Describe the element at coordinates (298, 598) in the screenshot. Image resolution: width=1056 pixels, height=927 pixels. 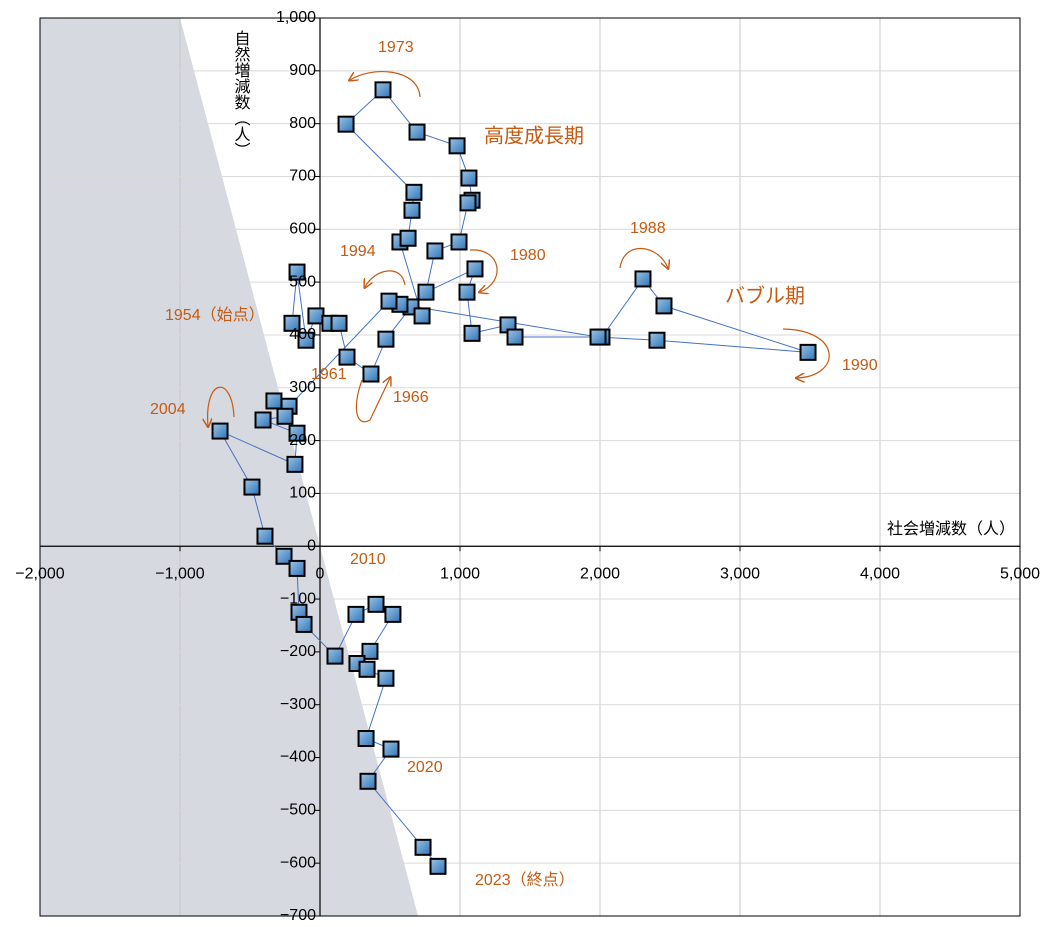
I see `y-tick-label: −100` at that location.